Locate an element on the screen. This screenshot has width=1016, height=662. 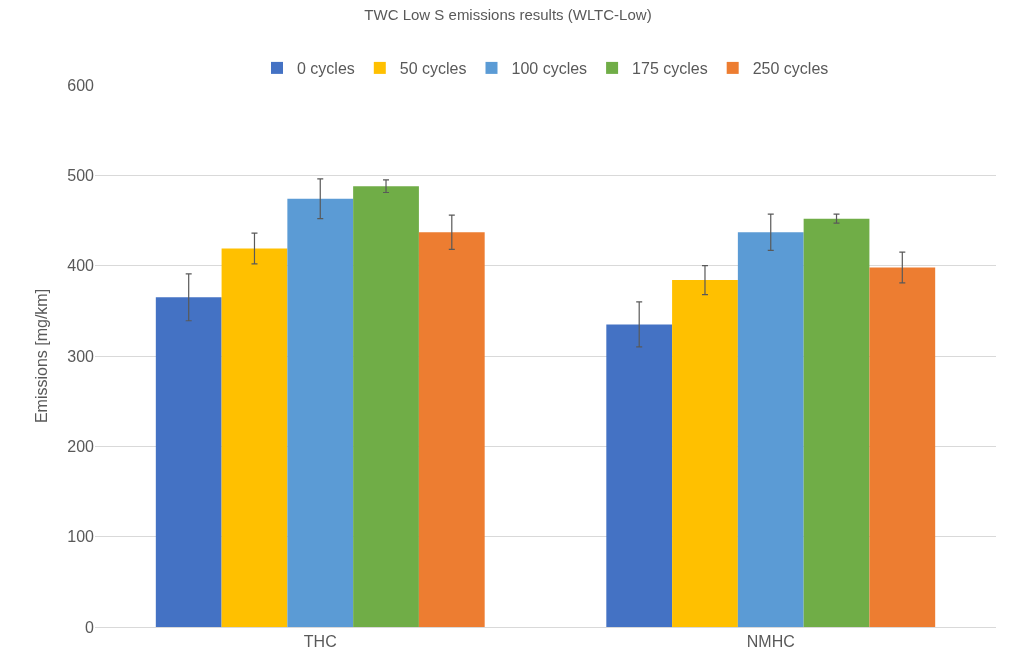
legend-label: 100 cycles is located at coordinates (549, 69).